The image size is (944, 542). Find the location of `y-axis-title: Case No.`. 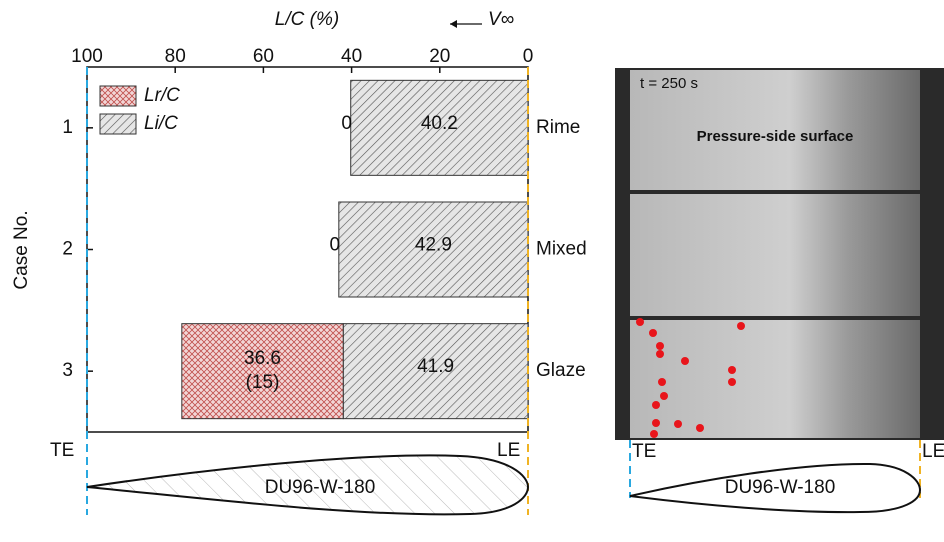

y-axis-title: Case No. is located at coordinates (21, 249).